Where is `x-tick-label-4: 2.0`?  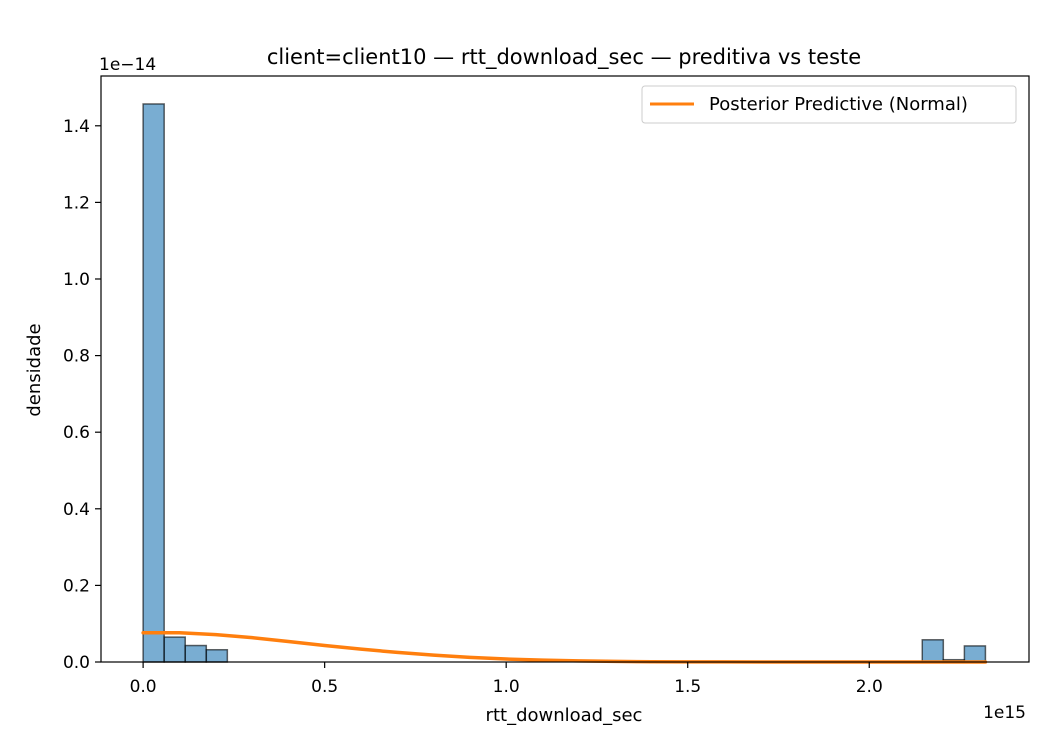
x-tick-label-4: 2.0 is located at coordinates (869, 687).